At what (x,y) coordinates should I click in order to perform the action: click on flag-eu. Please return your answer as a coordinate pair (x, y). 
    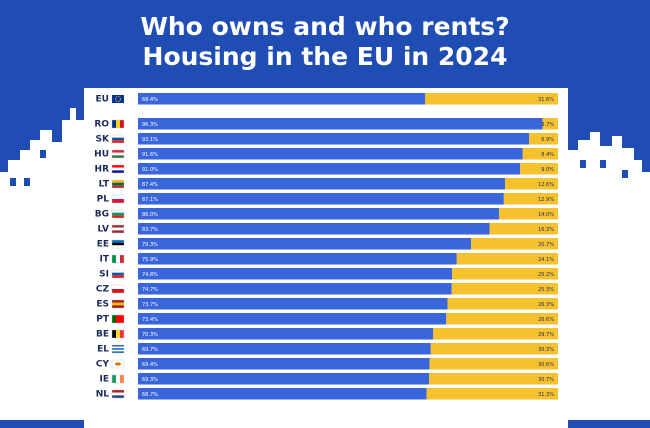
    Looking at the image, I should click on (118, 99).